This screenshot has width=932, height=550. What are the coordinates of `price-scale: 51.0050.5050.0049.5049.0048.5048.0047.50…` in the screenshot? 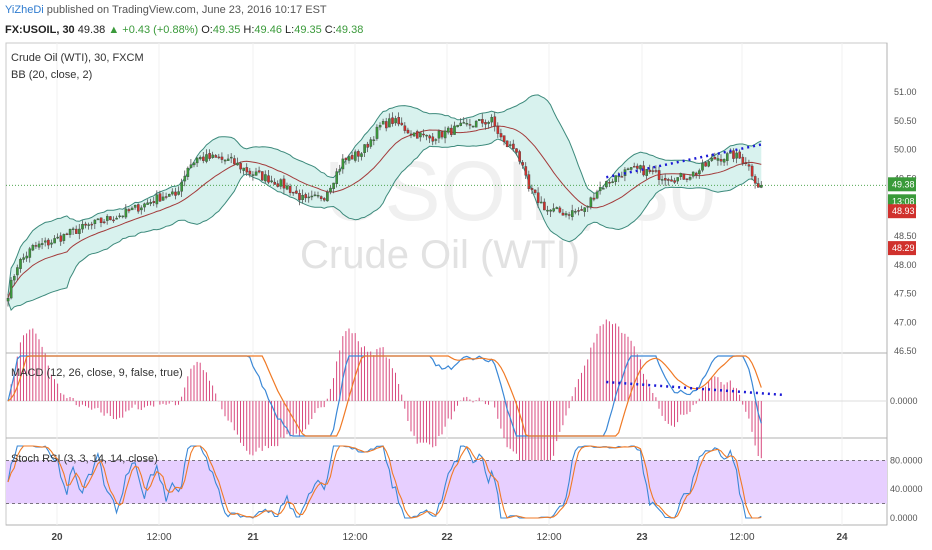 It's located at (906, 305).